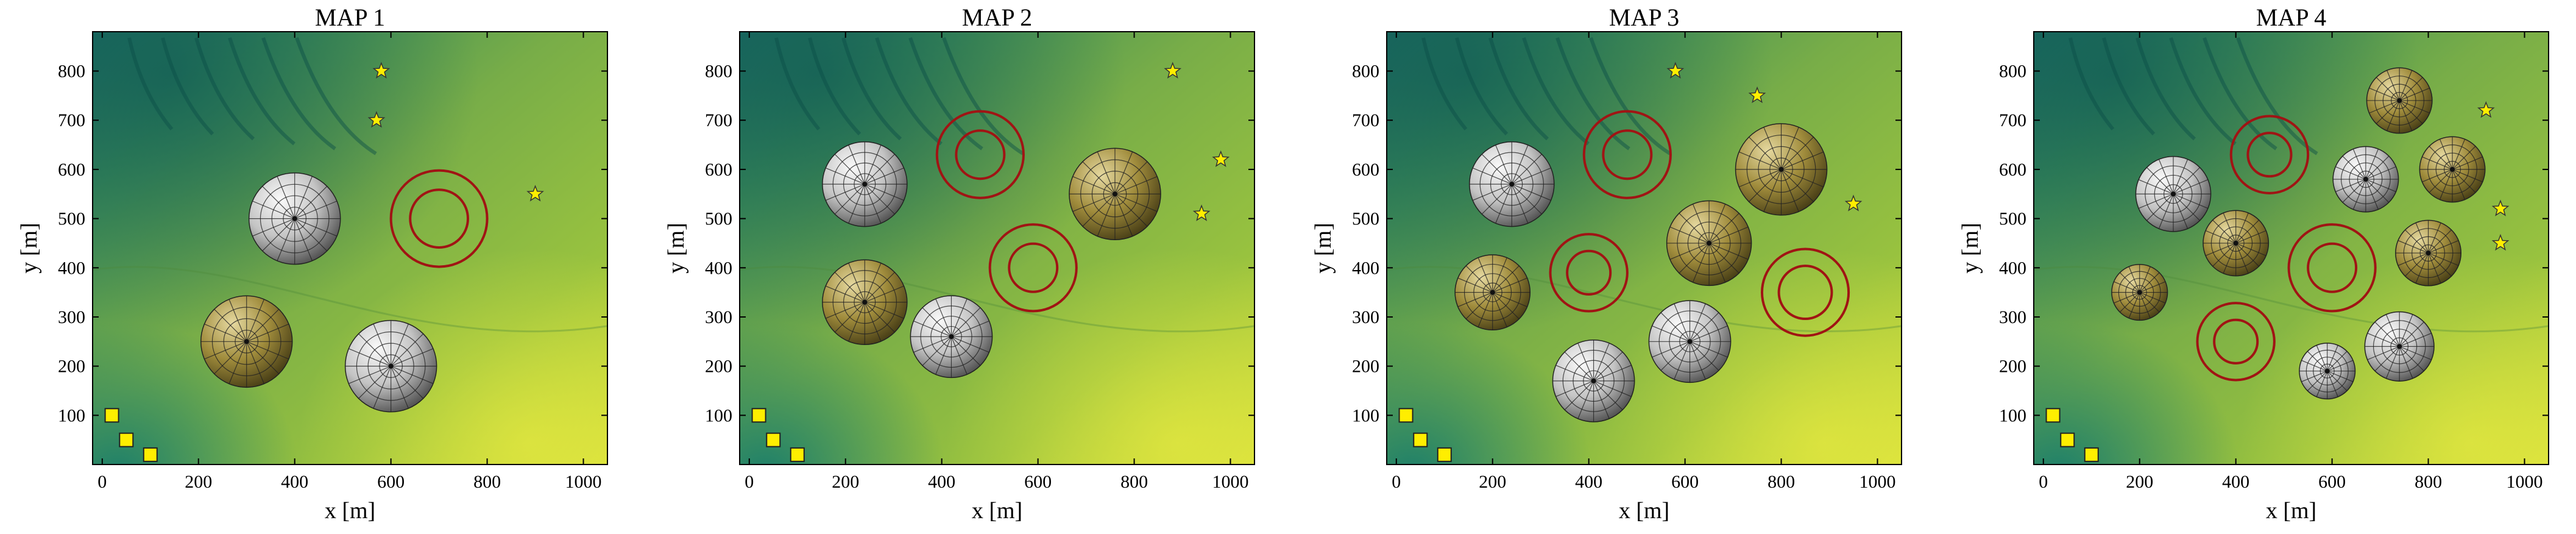  Describe the element at coordinates (2012, 170) in the screenshot. I see `y-tick-label: 600` at that location.